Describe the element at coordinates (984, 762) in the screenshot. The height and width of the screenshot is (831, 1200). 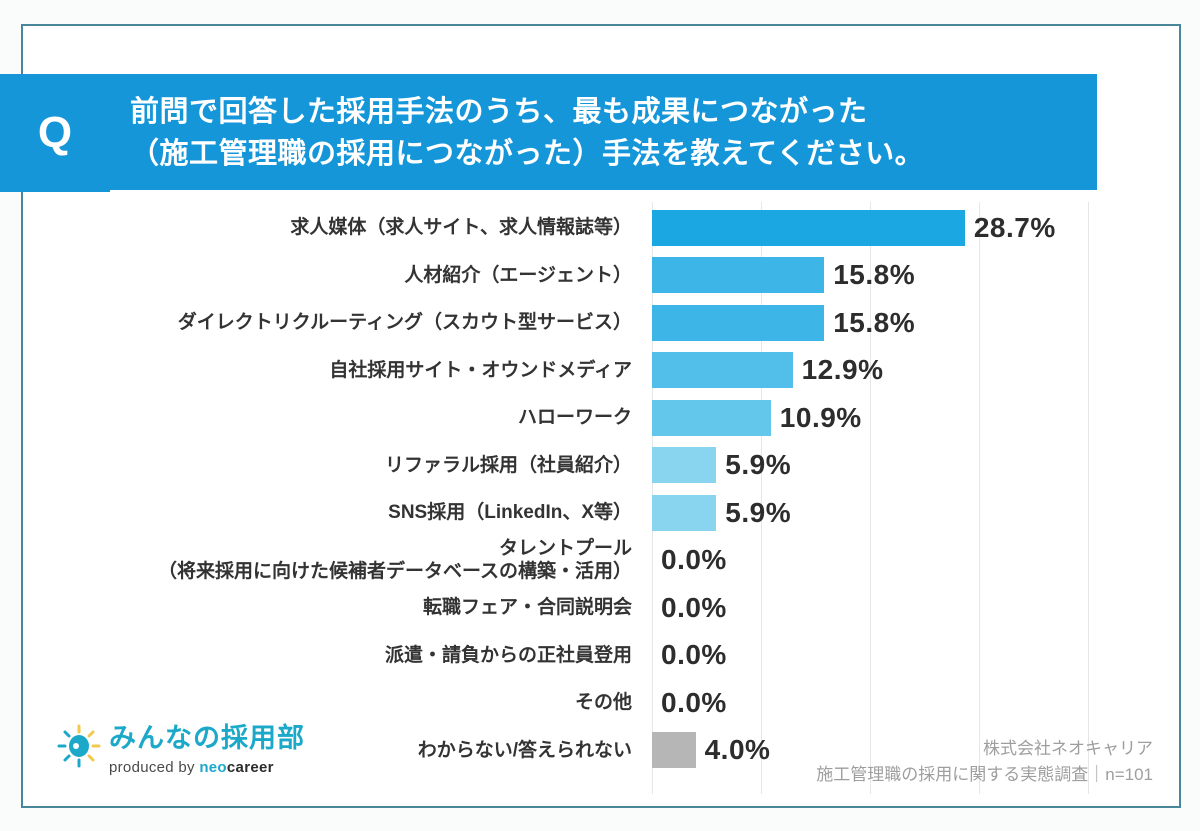
I see `source-attribution: 株式会社ネオキャリア 施工管理職の採用に関する実態調査｜n=101` at that location.